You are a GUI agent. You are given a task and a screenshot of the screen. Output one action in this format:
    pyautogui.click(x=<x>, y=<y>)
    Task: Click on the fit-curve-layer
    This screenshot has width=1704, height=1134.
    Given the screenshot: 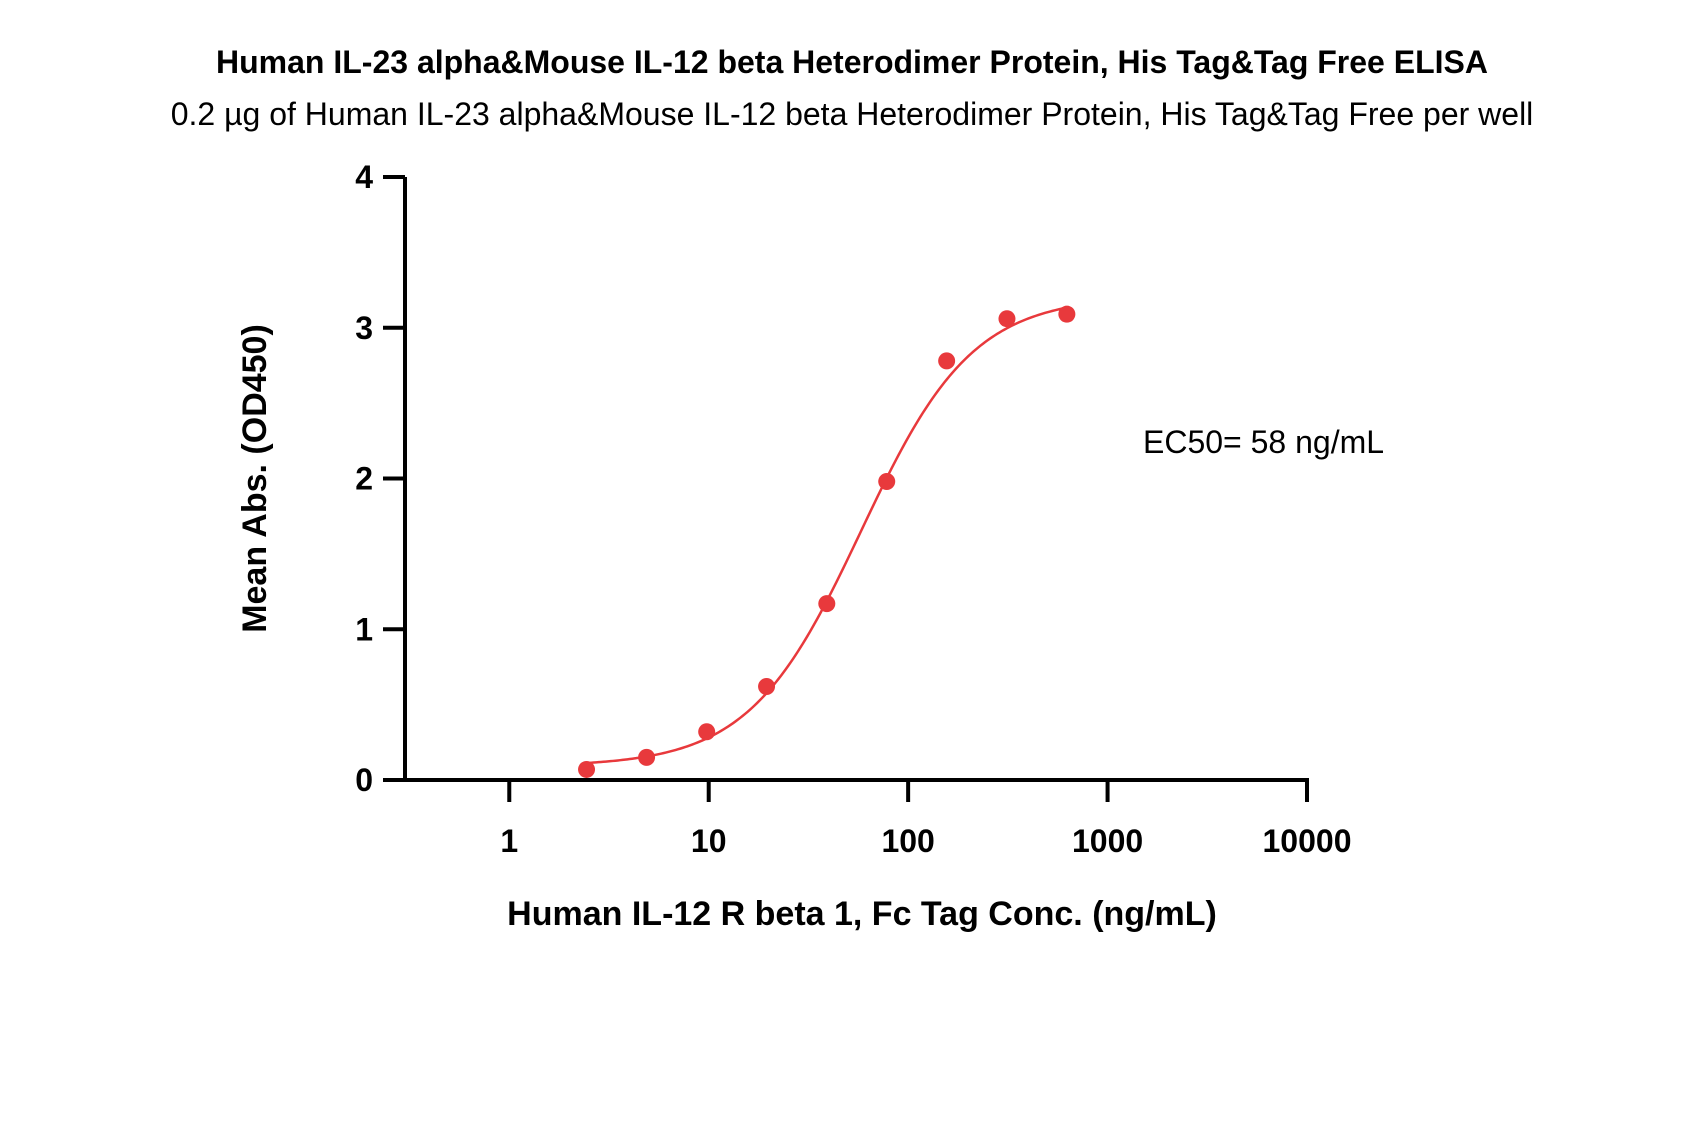 What is the action you would take?
    pyautogui.click(x=827, y=535)
    